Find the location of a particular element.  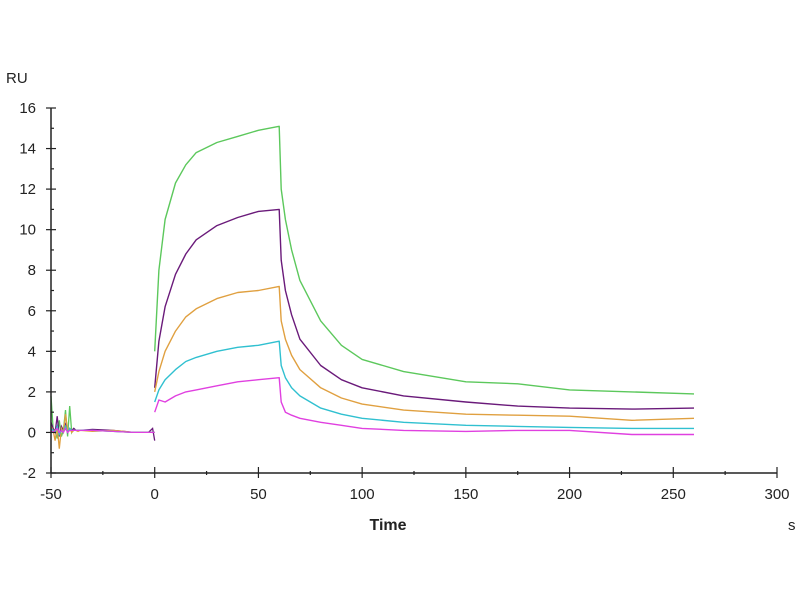

x-tick-label: 100 is located at coordinates (362, 494).